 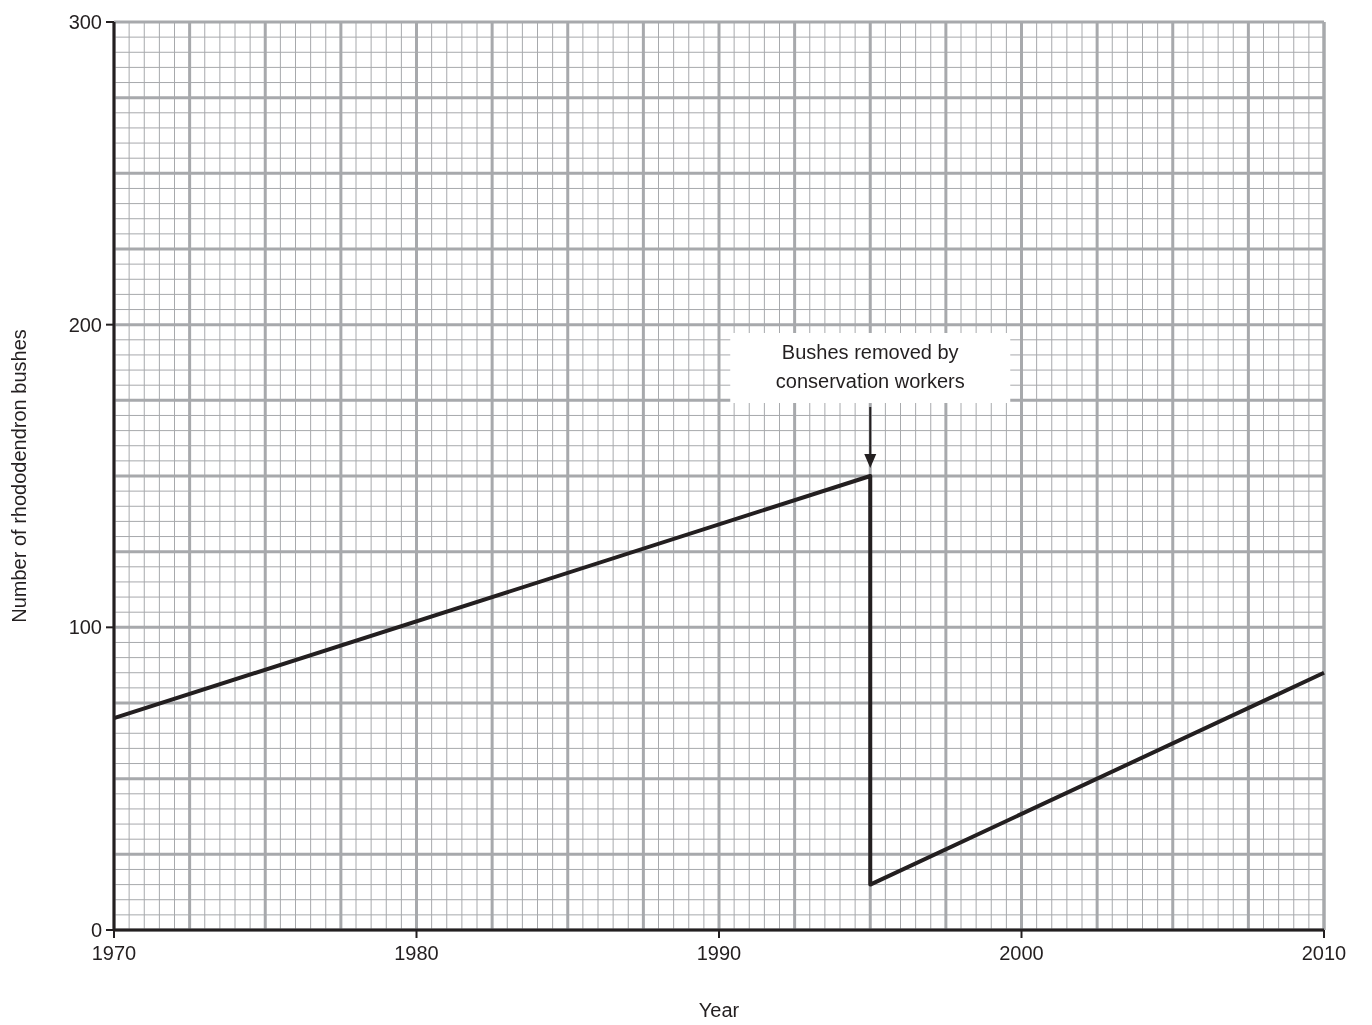 What do you see at coordinates (96, 930) in the screenshot?
I see `y-tick-label: 0` at bounding box center [96, 930].